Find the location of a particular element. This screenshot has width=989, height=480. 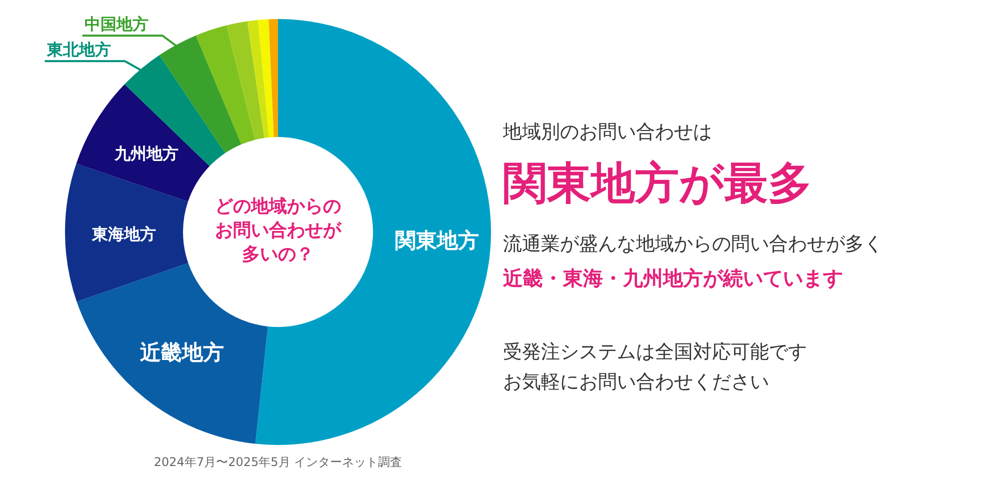

text: 地域別のお問い合わせは is located at coordinates (607, 132).